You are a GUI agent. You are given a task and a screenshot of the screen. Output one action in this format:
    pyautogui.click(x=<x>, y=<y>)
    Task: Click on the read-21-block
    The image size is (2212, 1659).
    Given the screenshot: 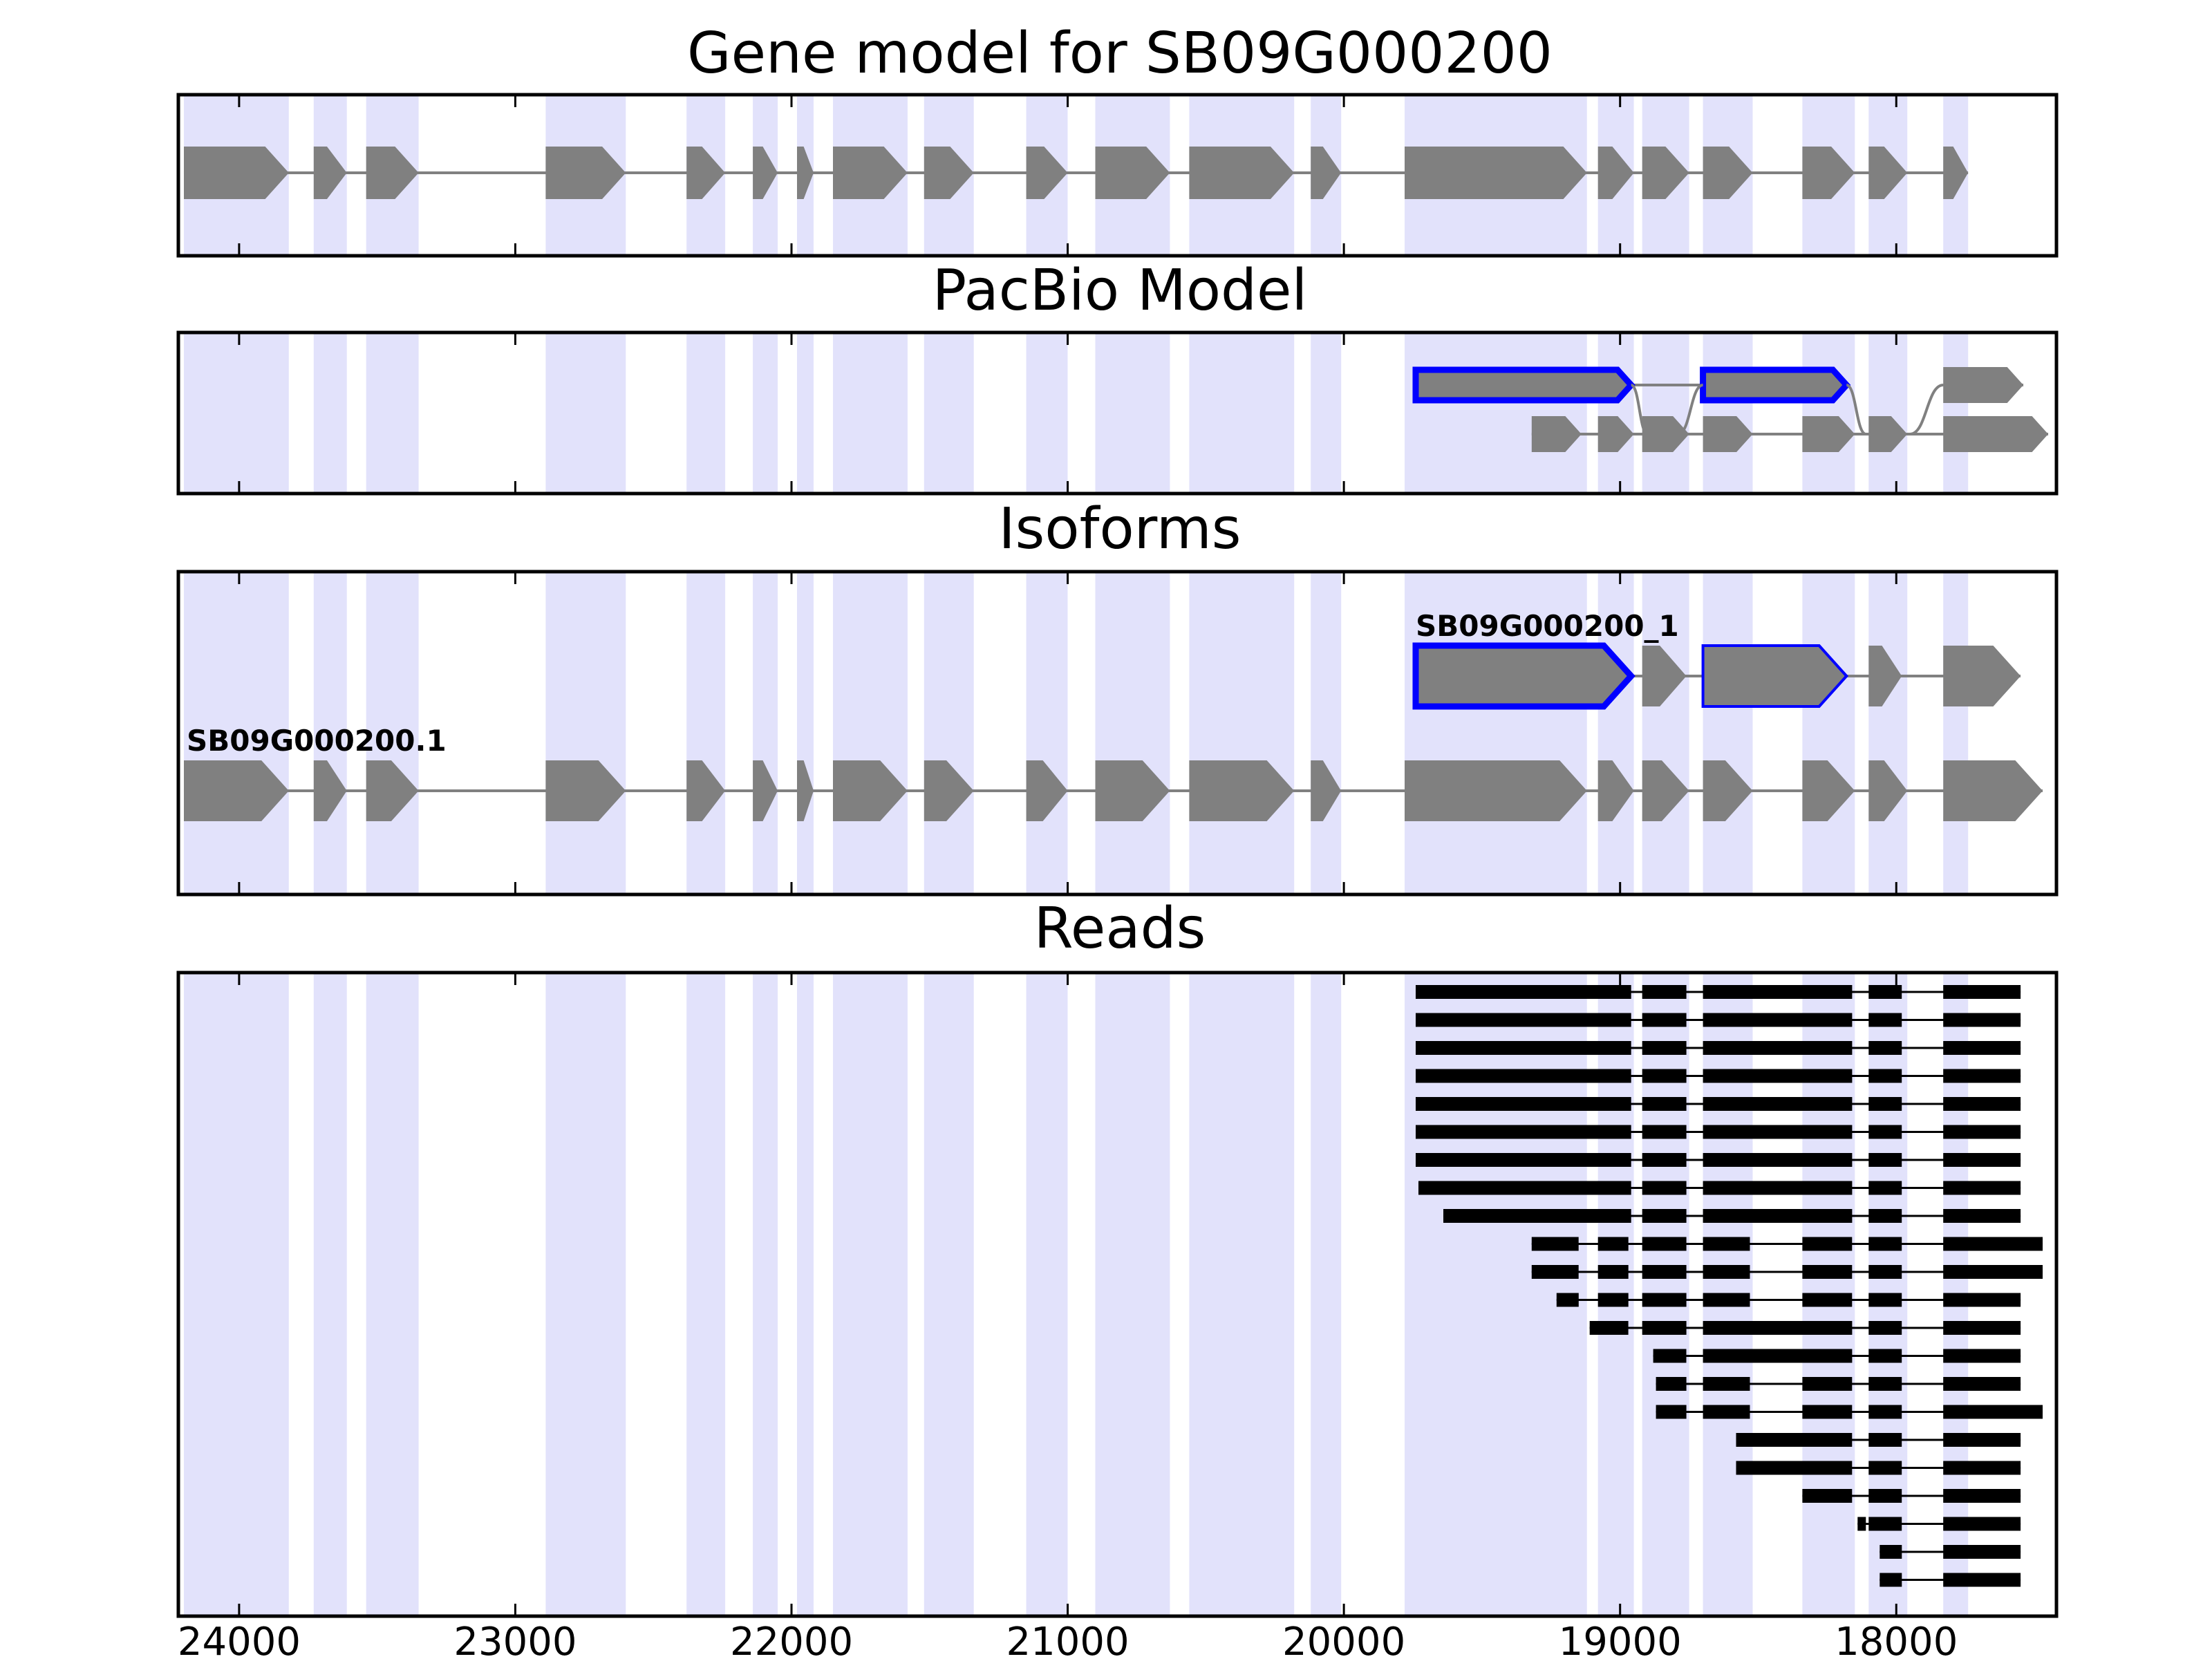 What is the action you would take?
    pyautogui.click(x=1982, y=1552)
    